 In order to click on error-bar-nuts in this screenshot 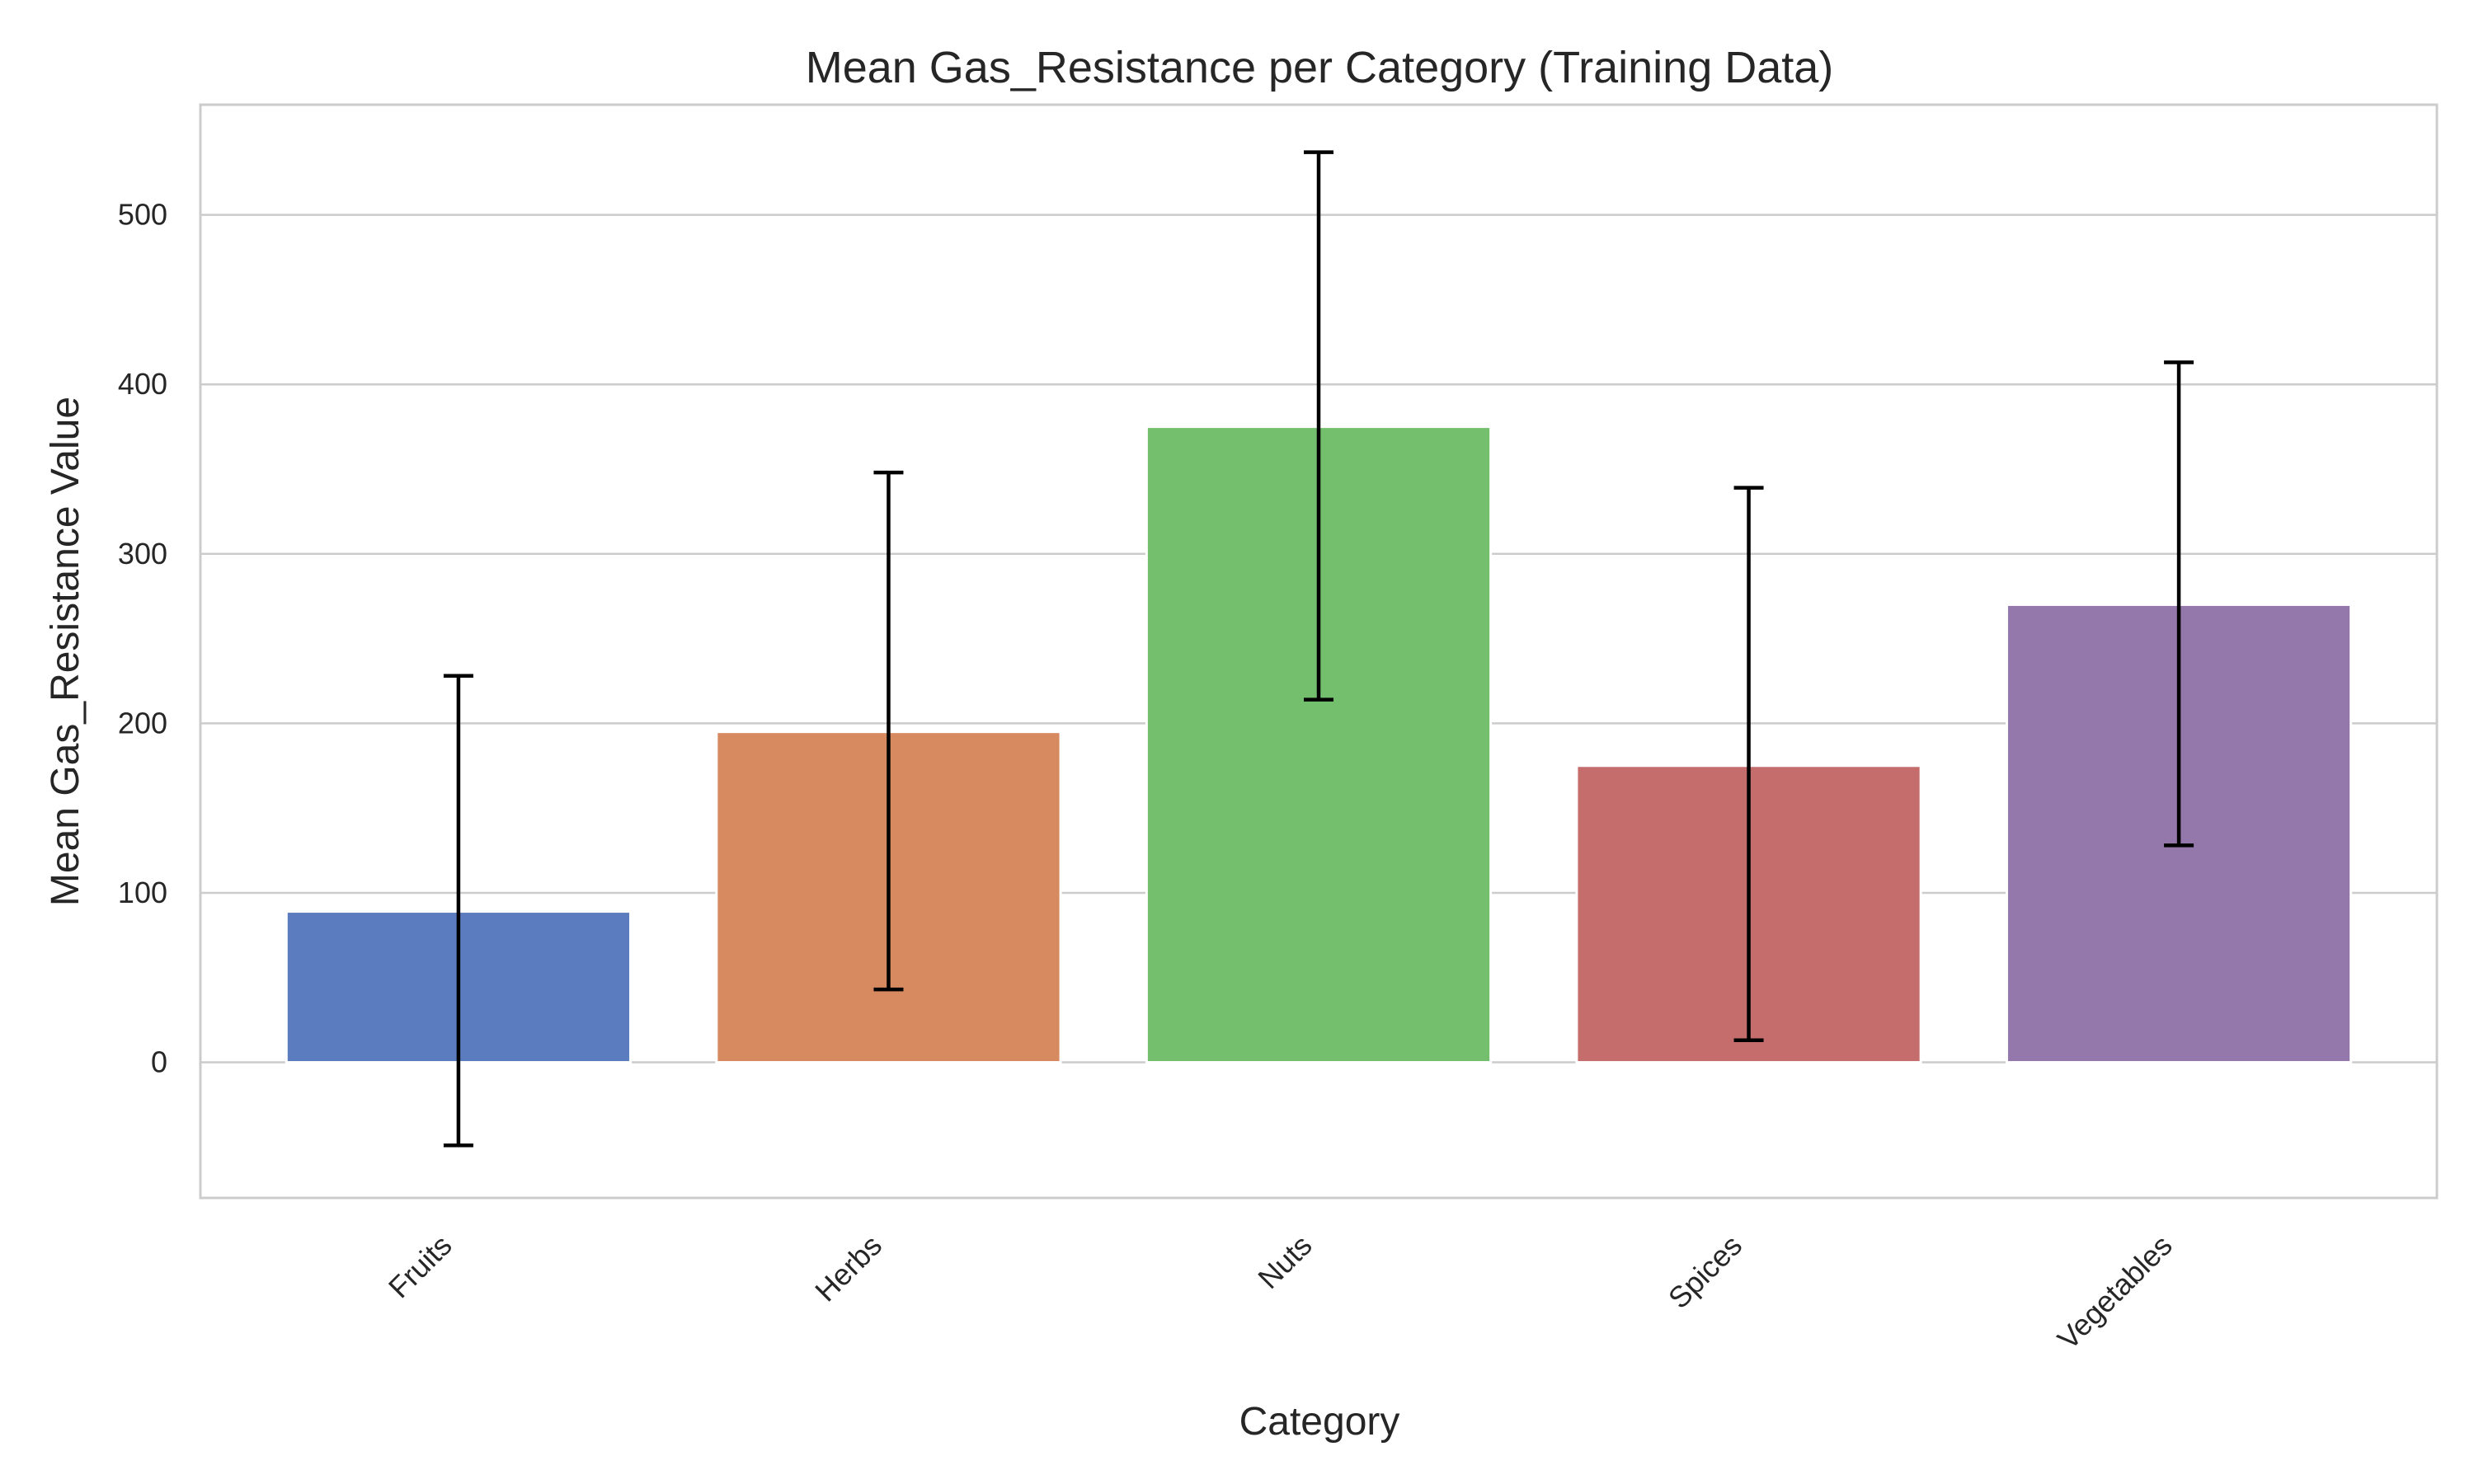, I will do `click(1318, 426)`.